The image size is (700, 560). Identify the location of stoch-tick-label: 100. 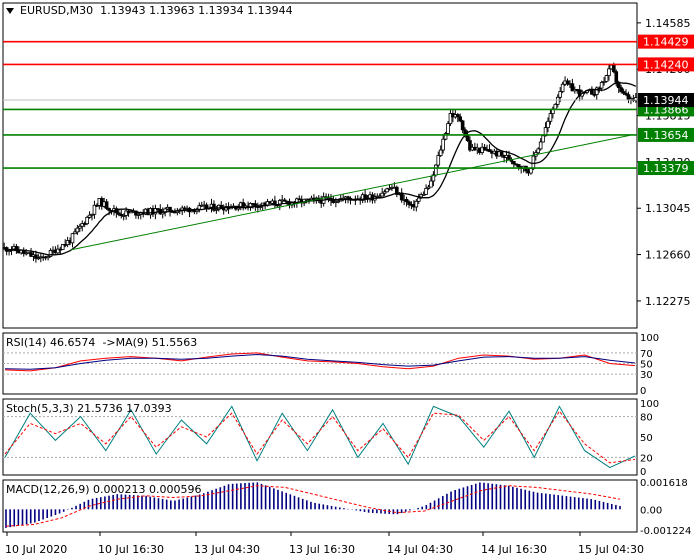
(649, 404).